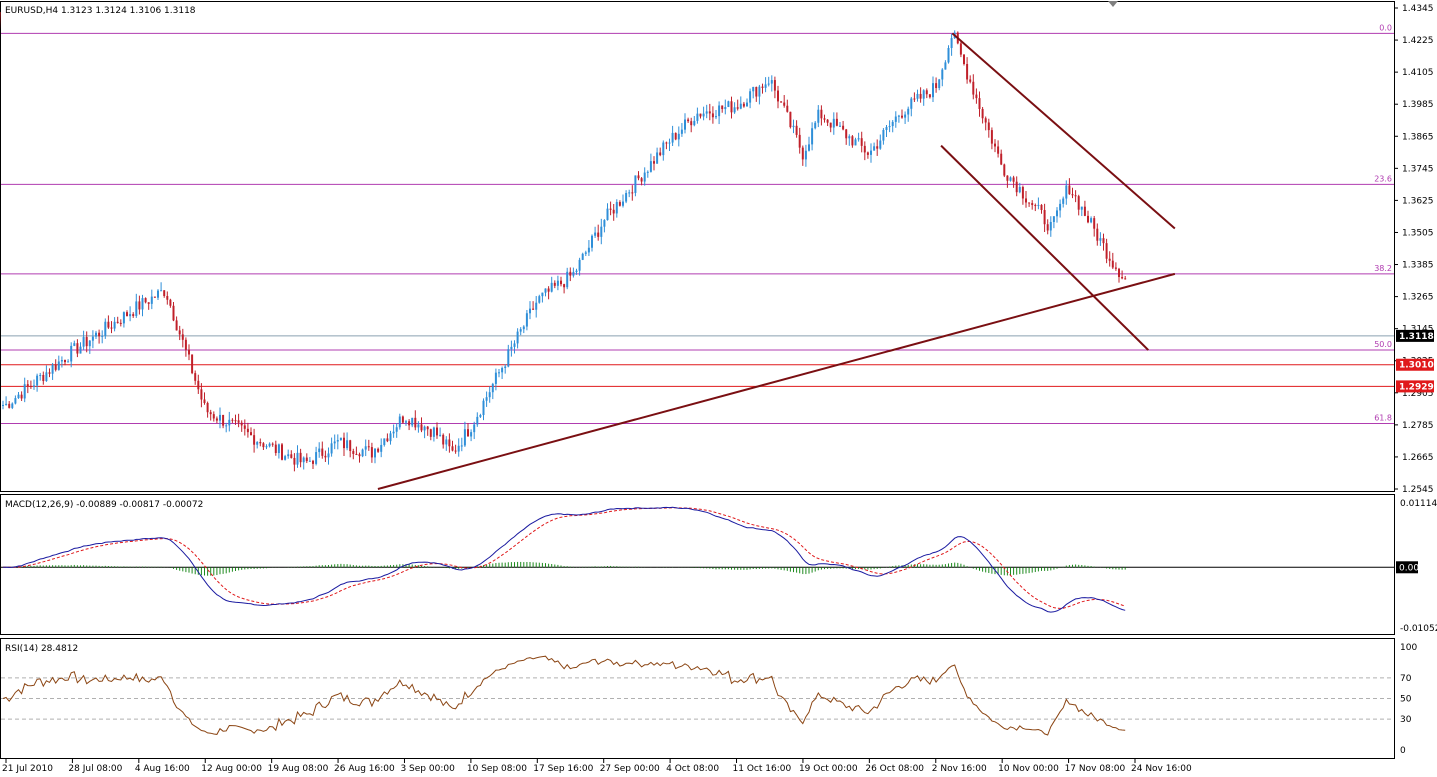 This screenshot has width=1437, height=777. I want to click on price-axis-label: 1.2665, so click(1418, 458).